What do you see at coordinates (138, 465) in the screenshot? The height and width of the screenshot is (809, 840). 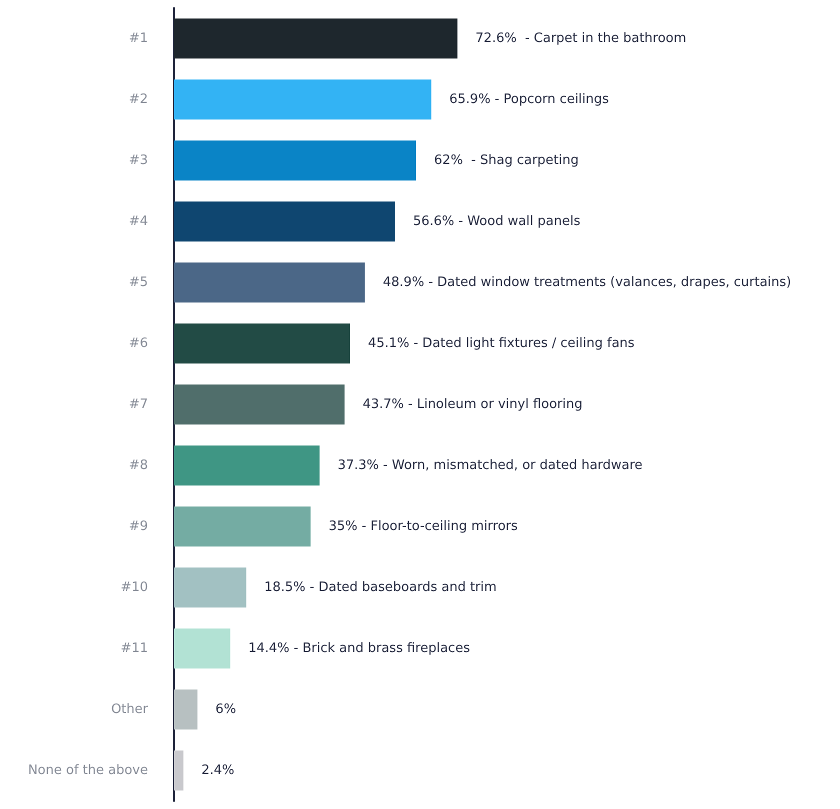 I see `y-tick-label: #8` at bounding box center [138, 465].